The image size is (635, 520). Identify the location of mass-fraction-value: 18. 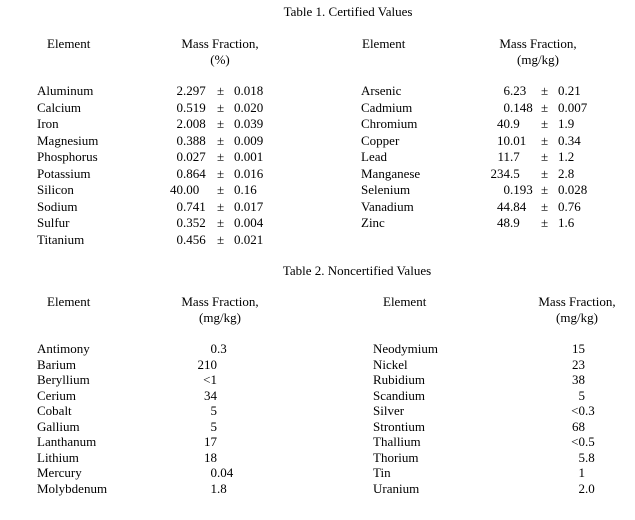
(210, 457).